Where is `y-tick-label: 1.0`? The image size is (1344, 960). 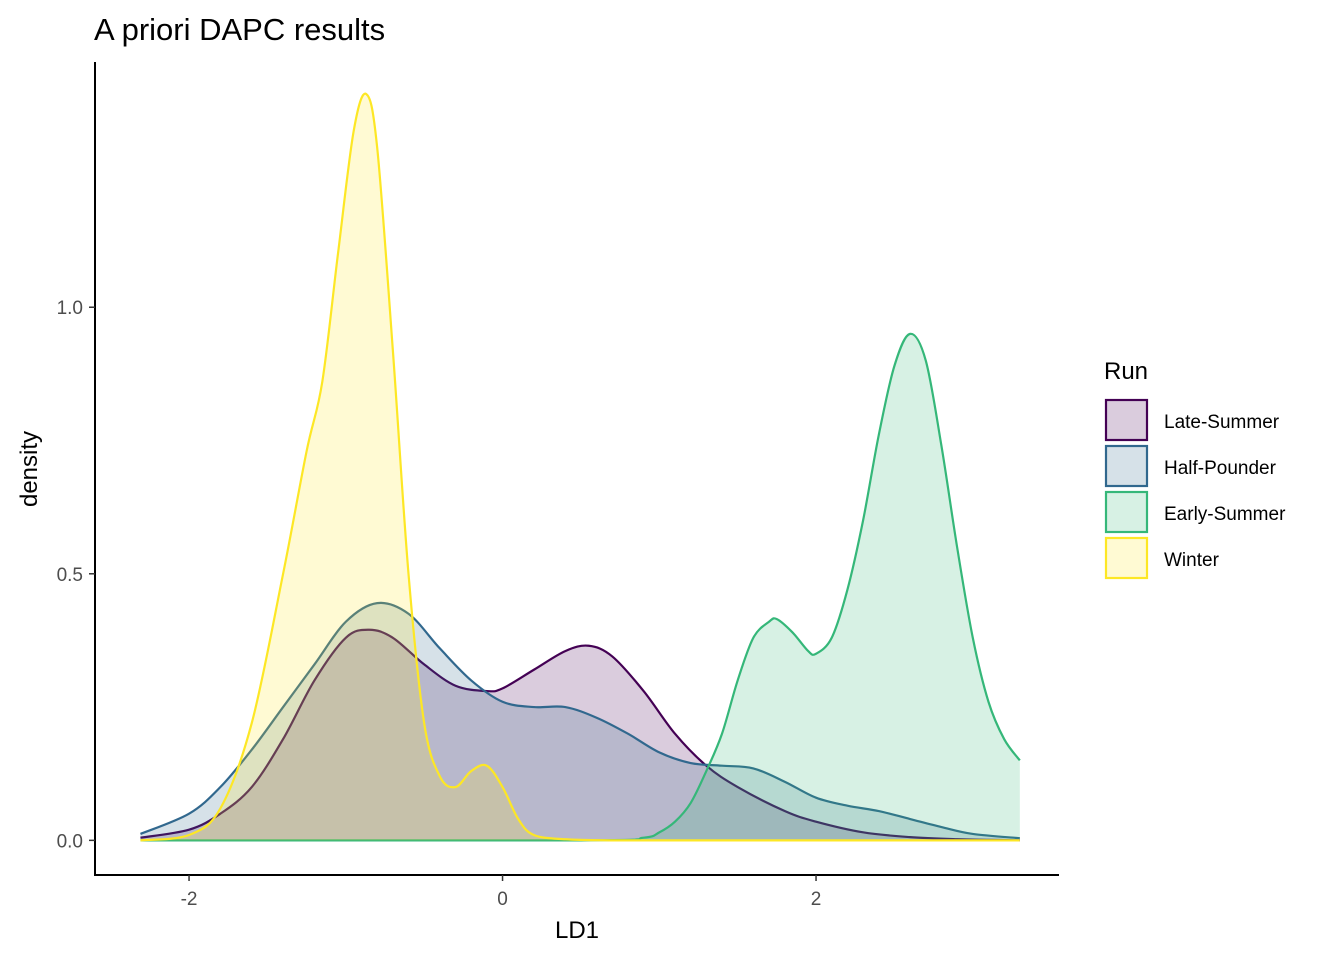 y-tick-label: 1.0 is located at coordinates (70, 308).